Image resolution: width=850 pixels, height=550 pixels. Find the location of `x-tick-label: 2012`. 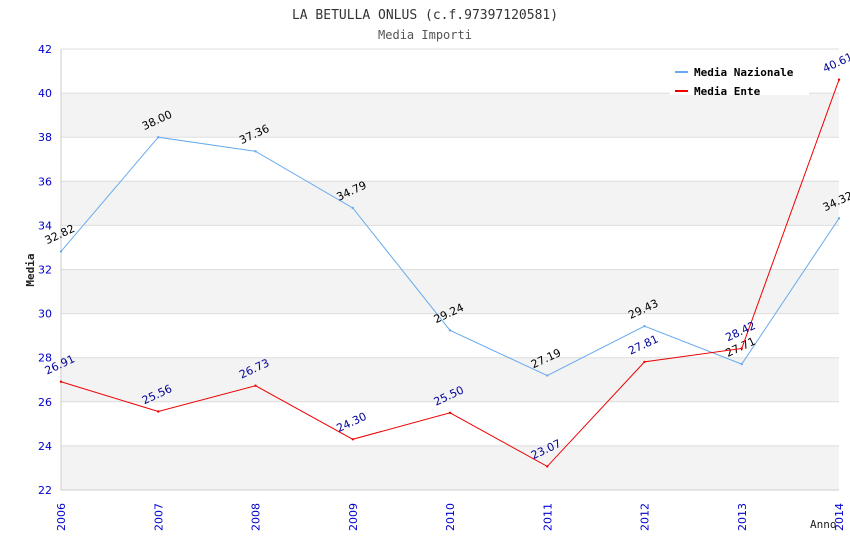

x-tick-label: 2012 is located at coordinates (645, 517).